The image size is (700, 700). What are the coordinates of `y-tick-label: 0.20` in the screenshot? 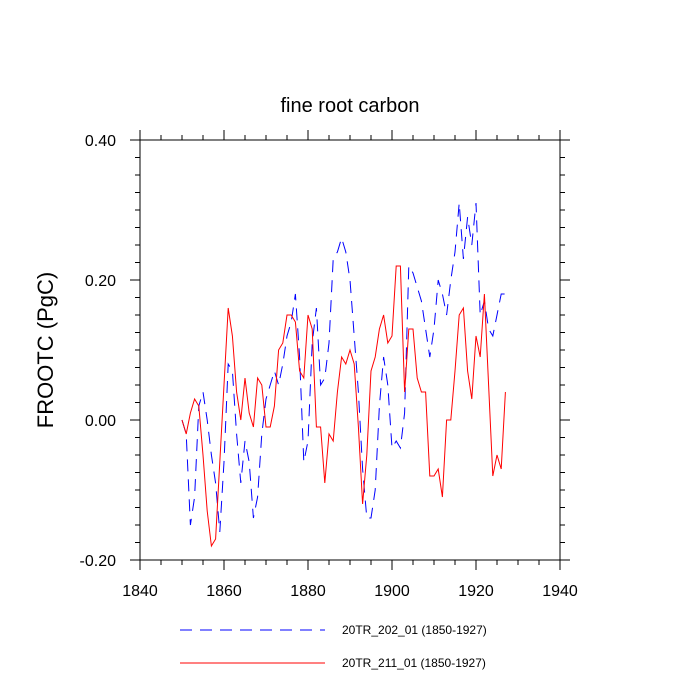 It's located at (100, 281).